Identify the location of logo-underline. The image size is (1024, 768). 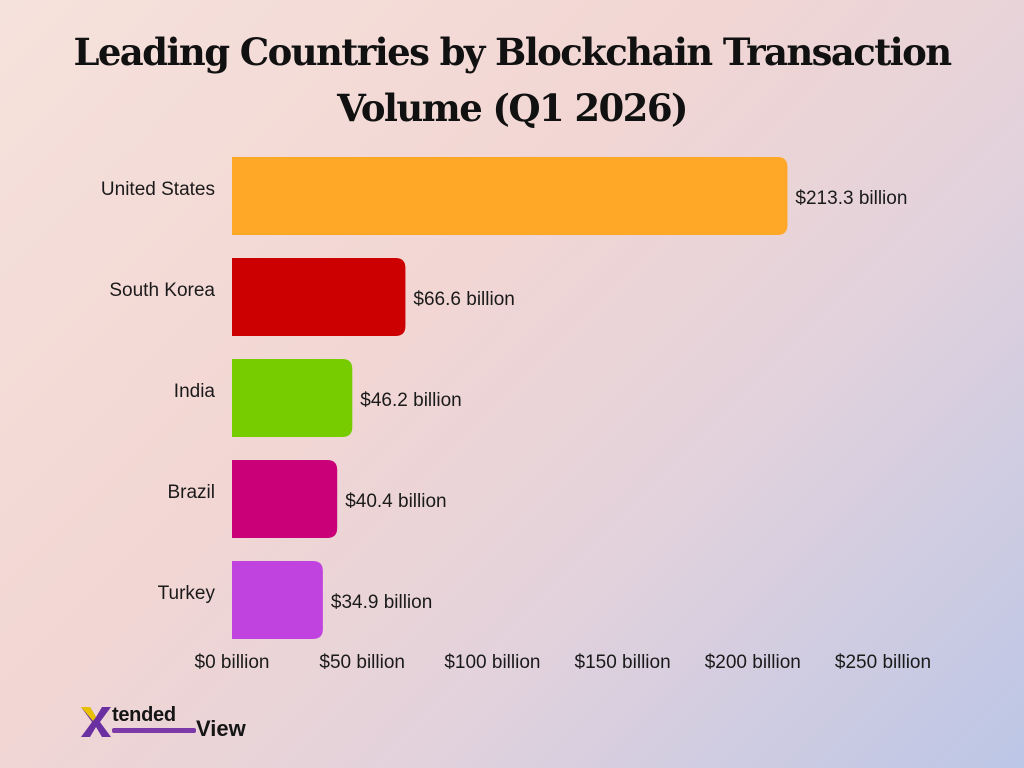
(154, 730).